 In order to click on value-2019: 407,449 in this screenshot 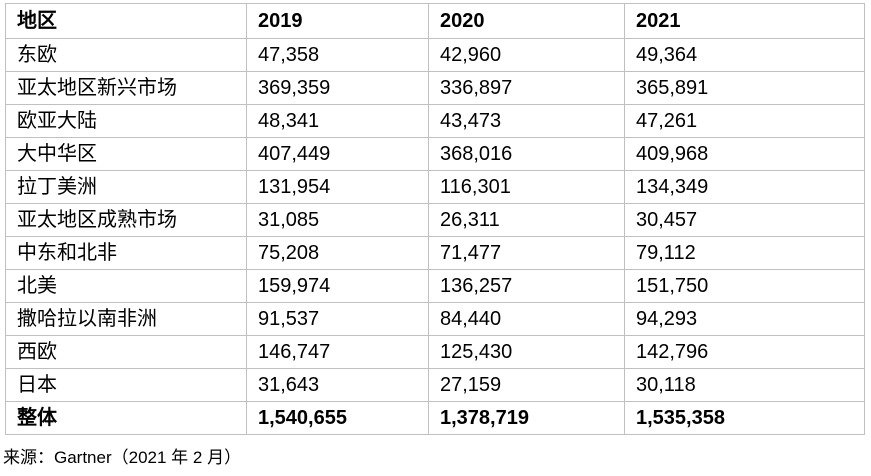, I will do `click(337, 154)`.